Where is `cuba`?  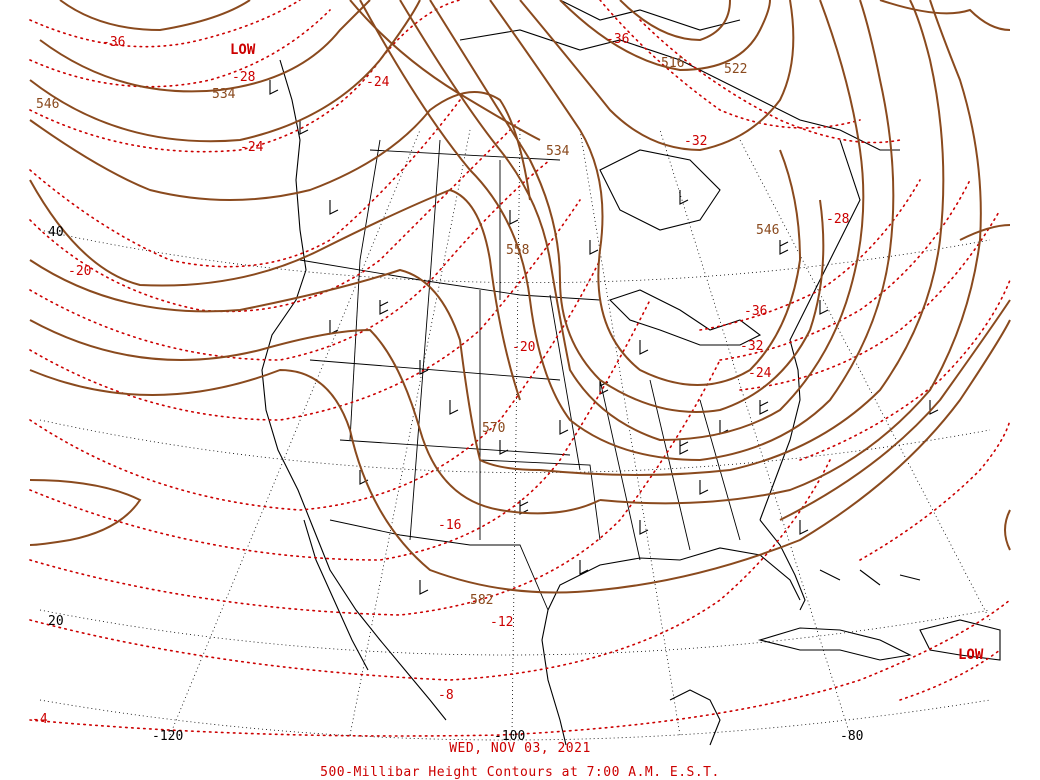
cuba is located at coordinates (834, 644).